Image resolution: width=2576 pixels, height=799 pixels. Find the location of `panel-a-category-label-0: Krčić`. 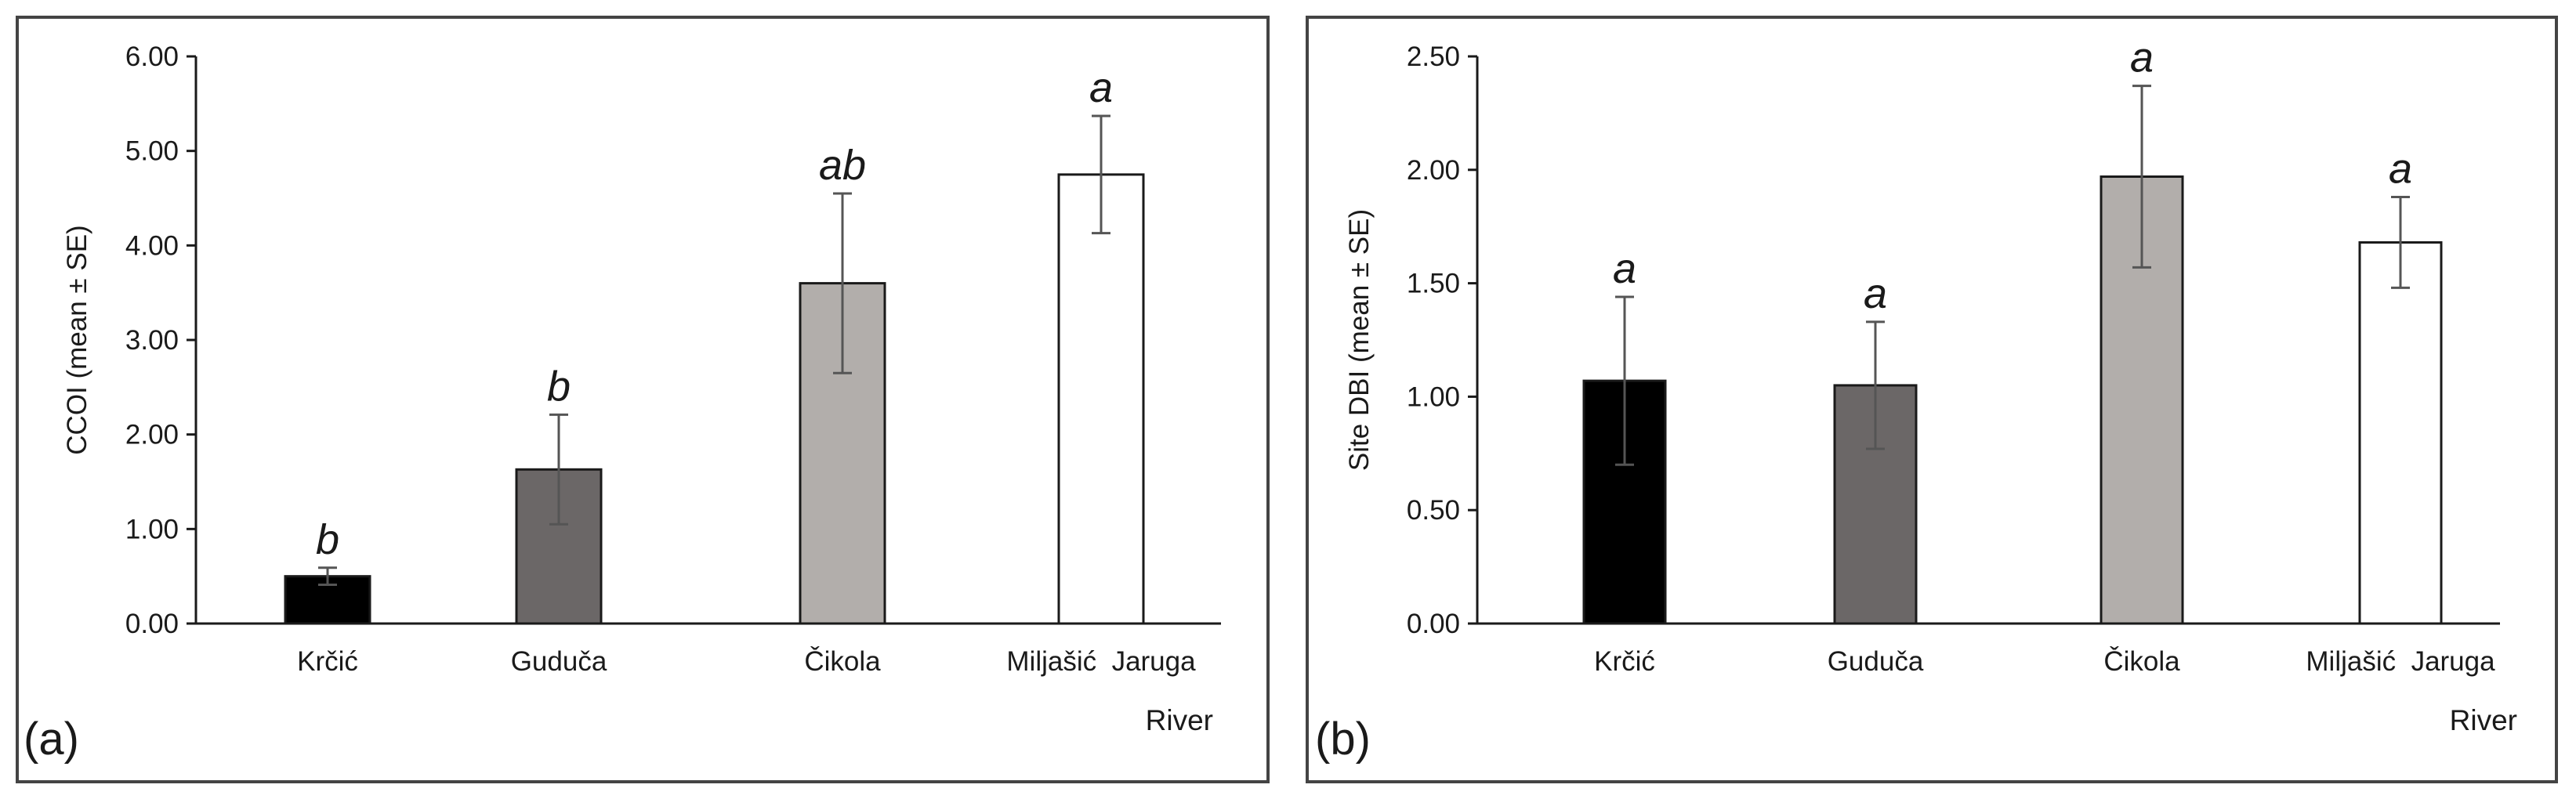

panel-a-category-label-0: Krčić is located at coordinates (327, 661).